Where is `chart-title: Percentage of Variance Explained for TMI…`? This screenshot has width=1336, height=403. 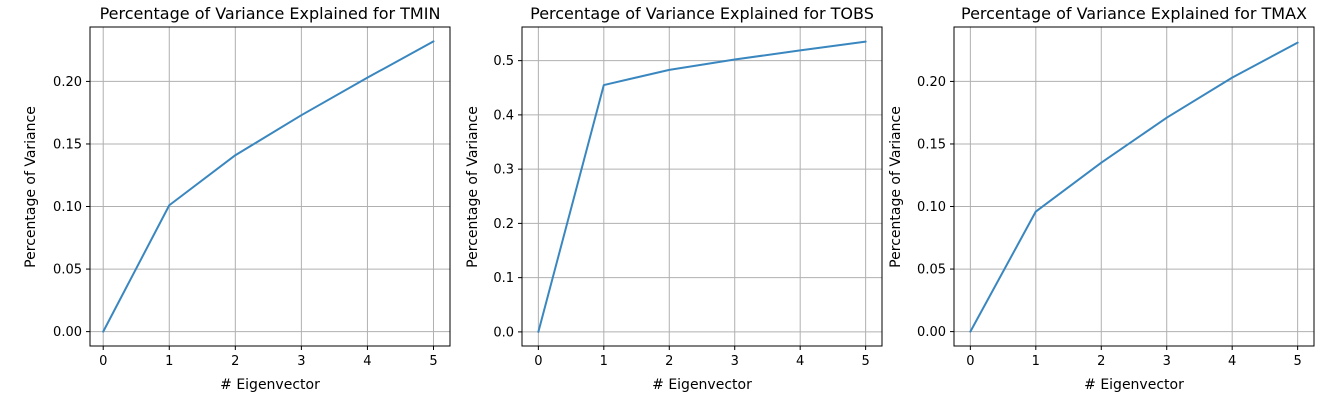
chart-title: Percentage of Variance Explained for TMI… is located at coordinates (270, 13).